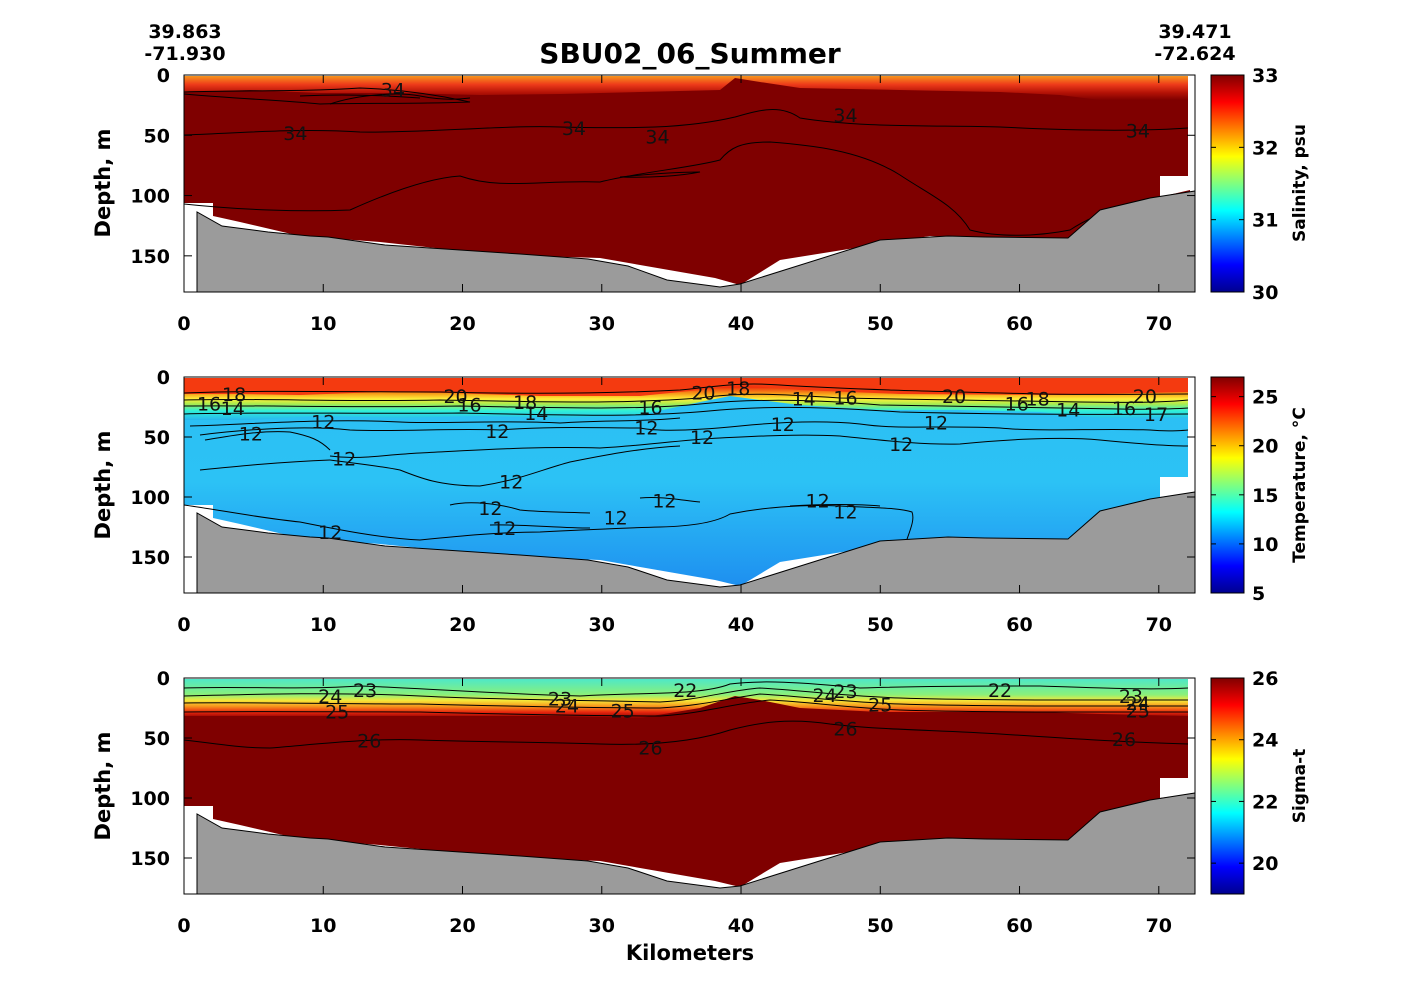  Describe the element at coordinates (690, 953) in the screenshot. I see `x-axis-label: Kilometers` at that location.